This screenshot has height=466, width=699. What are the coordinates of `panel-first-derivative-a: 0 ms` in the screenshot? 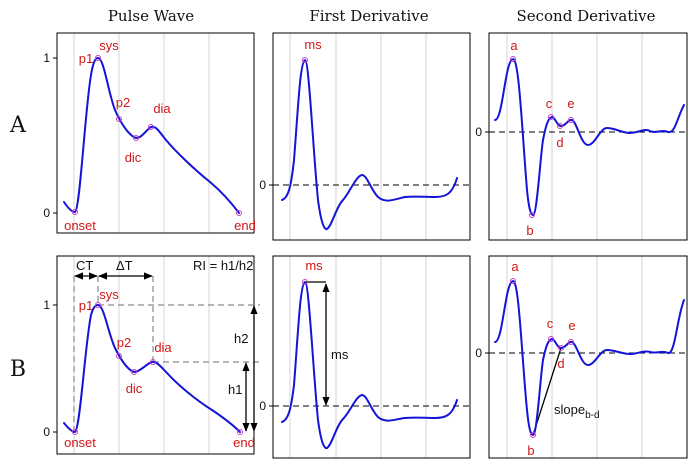 It's located at (365, 136).